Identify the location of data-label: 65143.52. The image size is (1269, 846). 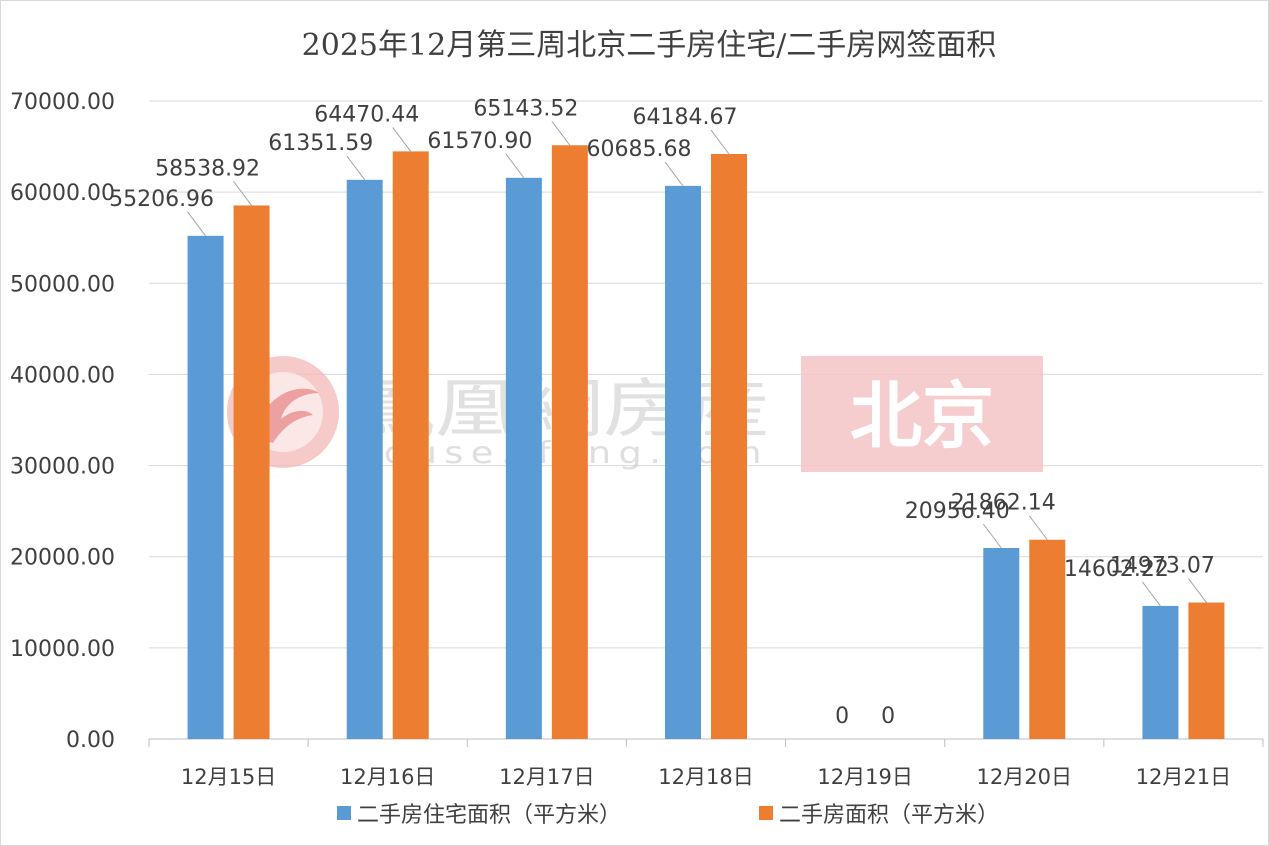
(525, 108).